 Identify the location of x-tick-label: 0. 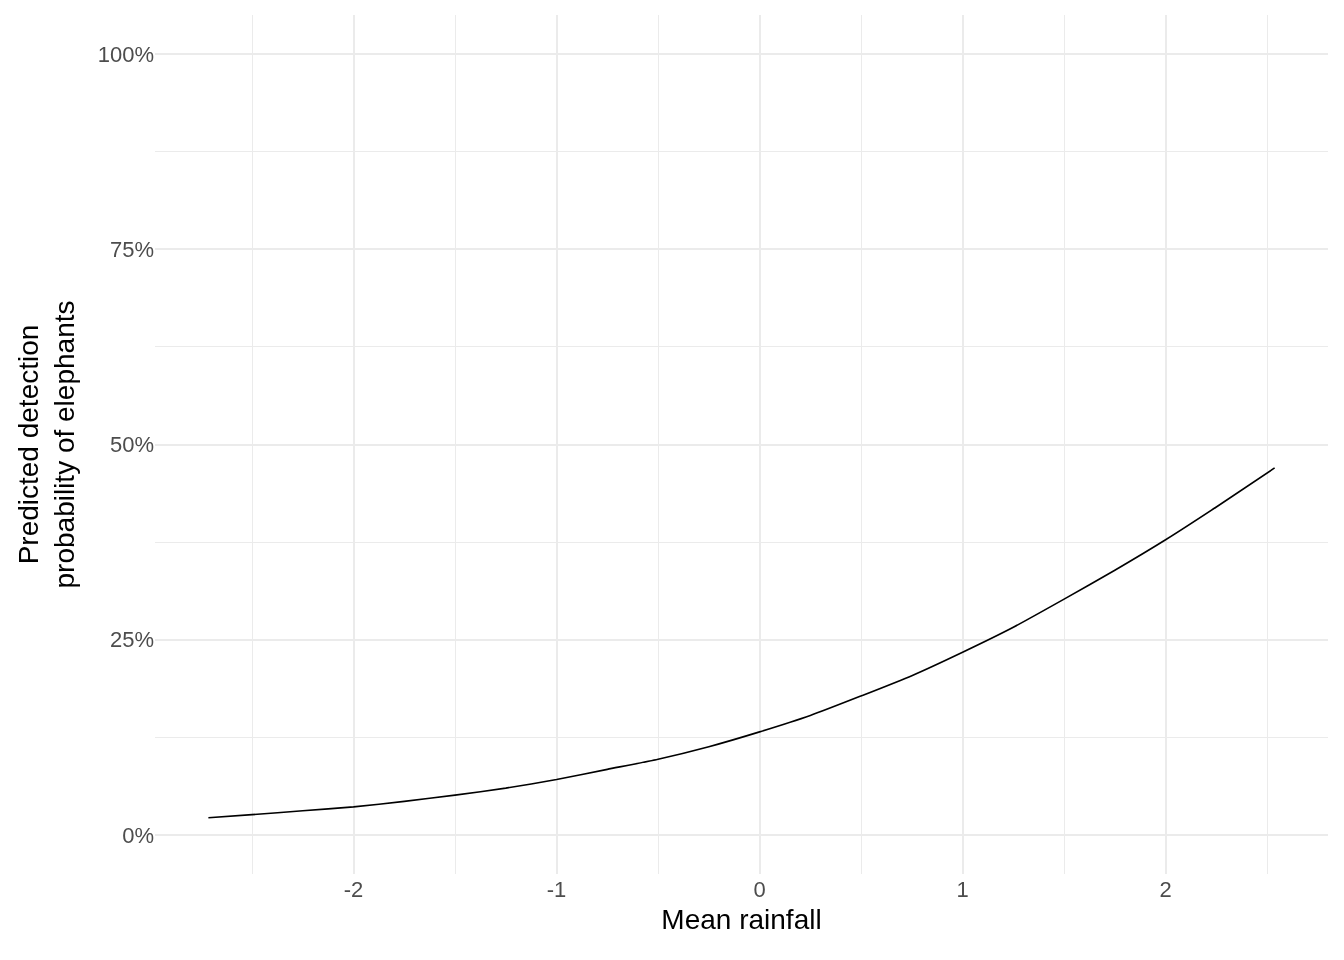
(759, 889).